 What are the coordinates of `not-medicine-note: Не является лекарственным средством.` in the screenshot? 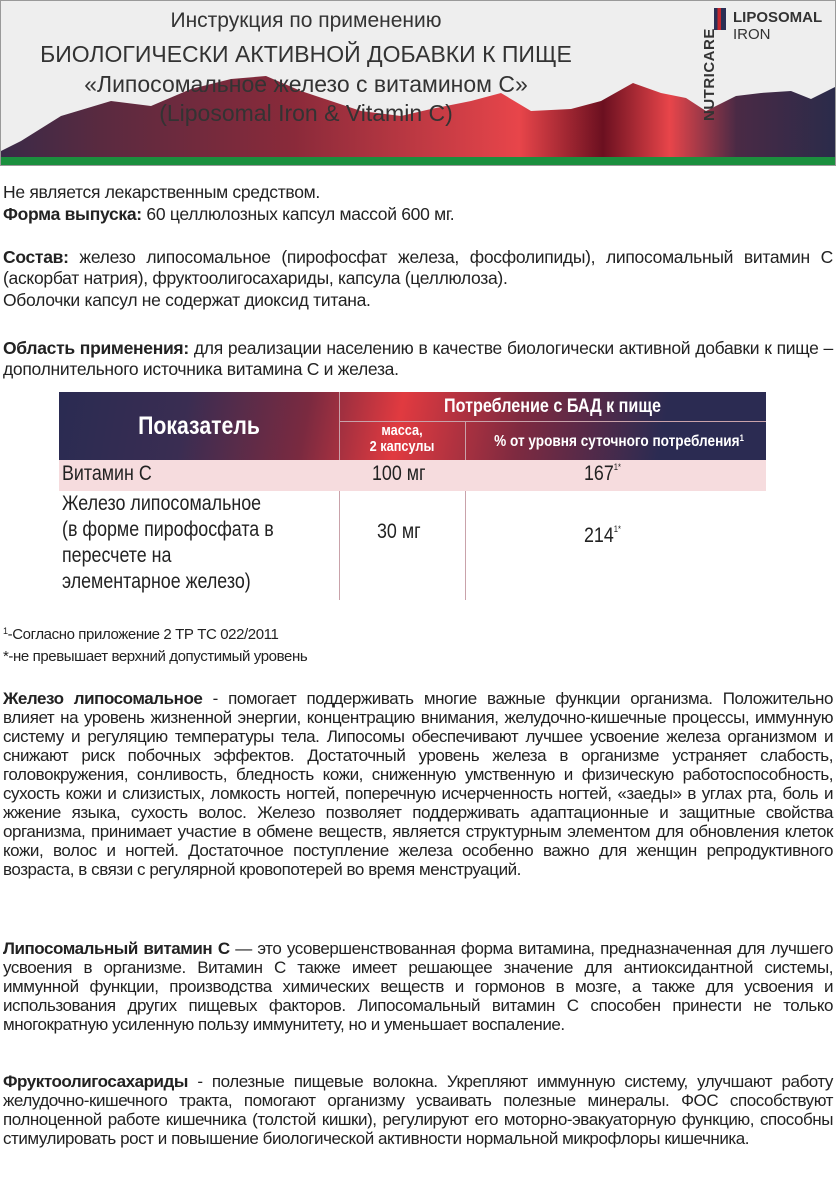 It's located at (161, 192).